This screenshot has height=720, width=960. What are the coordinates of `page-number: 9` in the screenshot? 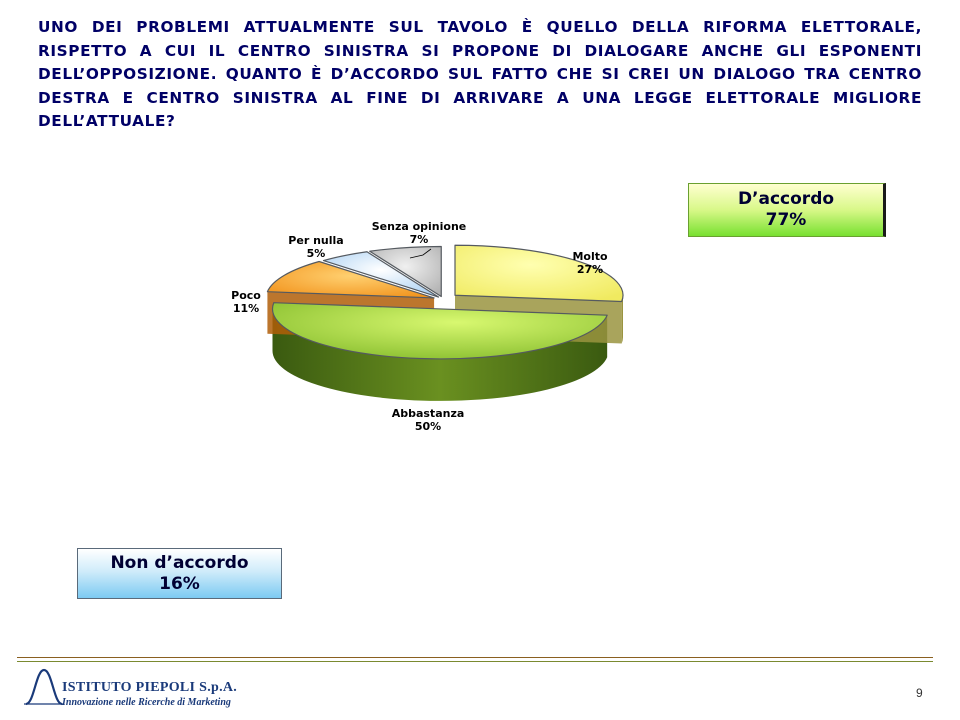 It's located at (919, 693).